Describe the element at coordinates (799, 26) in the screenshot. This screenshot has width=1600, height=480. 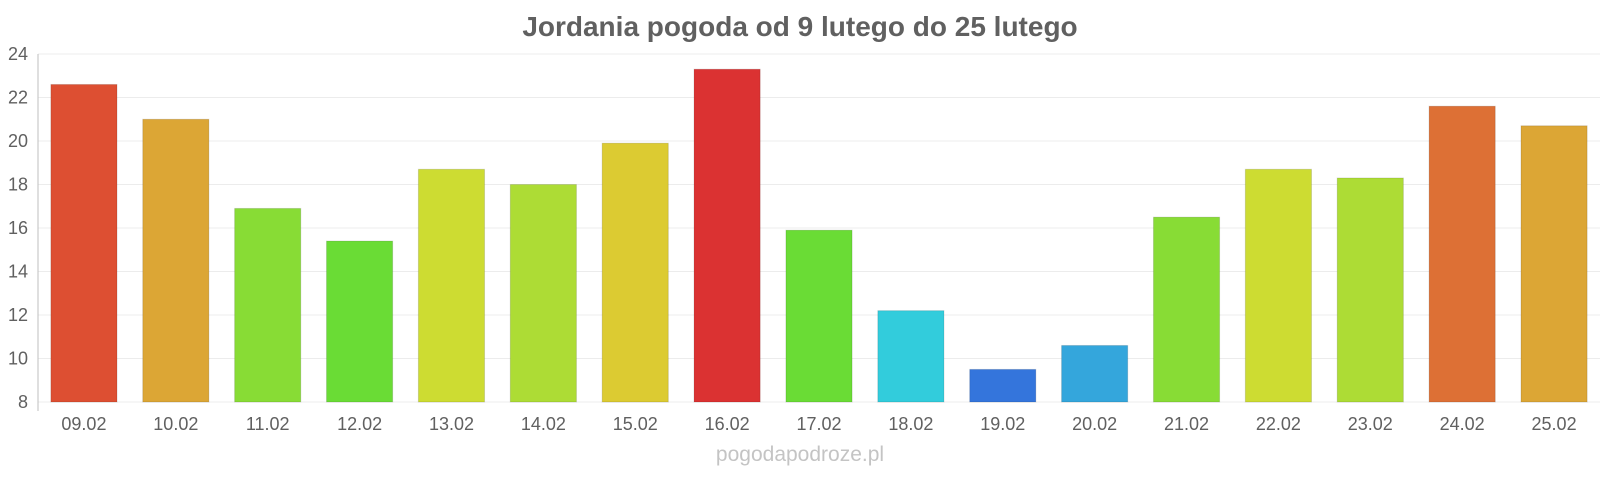
I see `chart-title: Jordania pogoda od 9 lutego do 25 lutego` at that location.